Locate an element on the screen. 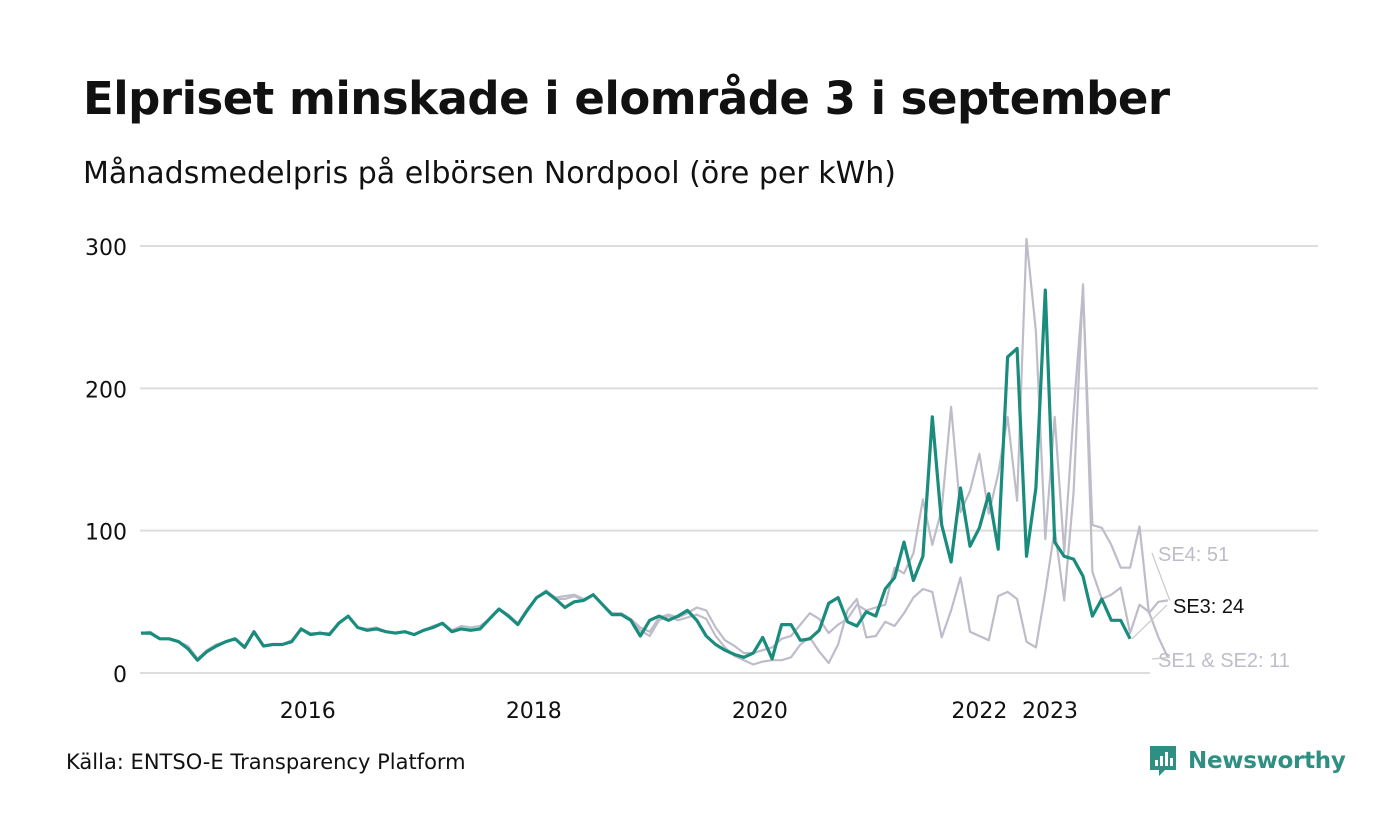  x-tick-label: 2018 is located at coordinates (534, 711).